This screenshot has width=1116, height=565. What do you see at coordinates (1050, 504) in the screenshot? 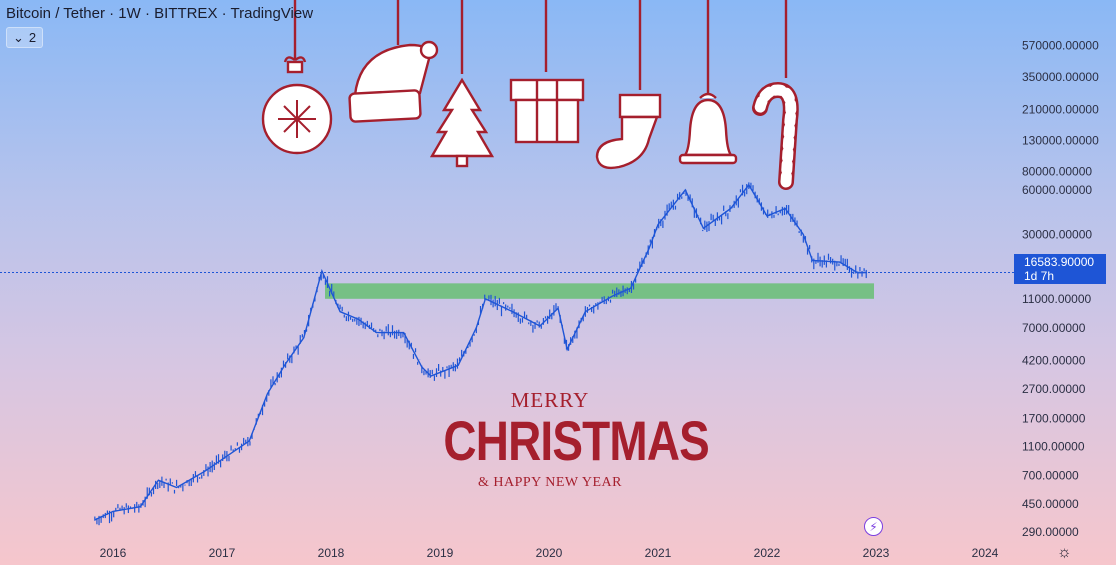
I see `y-tick-label: 450.00000` at bounding box center [1050, 504].